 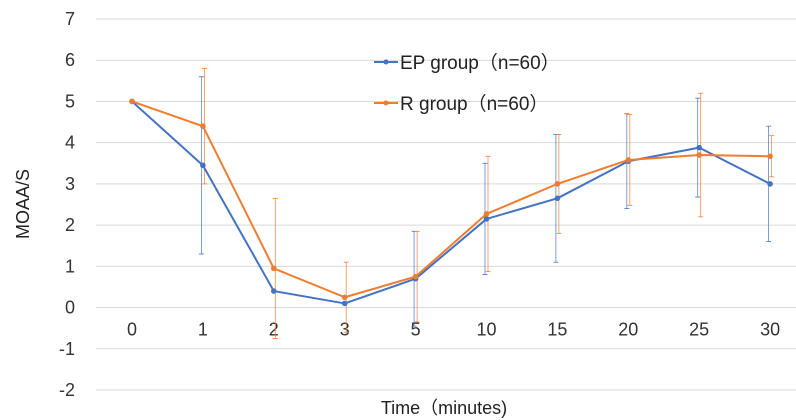 I want to click on y-tick-label: -2, so click(x=67, y=390).